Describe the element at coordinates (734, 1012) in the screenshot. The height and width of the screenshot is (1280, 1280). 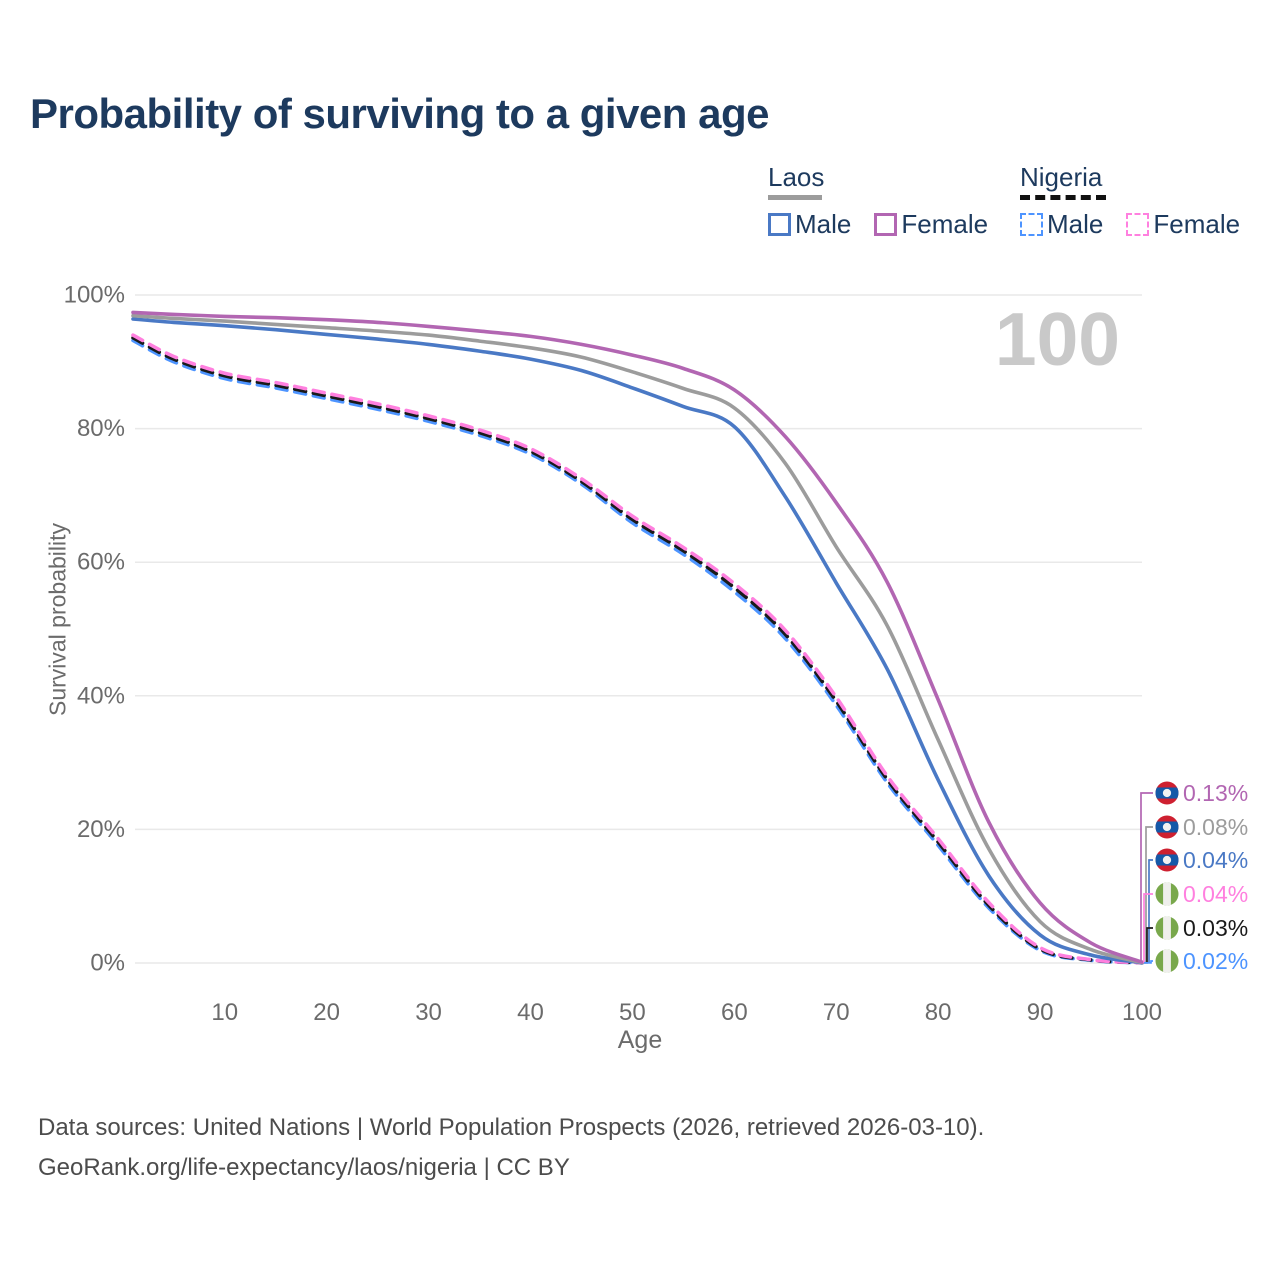
I see `x-tick-label: 60` at that location.